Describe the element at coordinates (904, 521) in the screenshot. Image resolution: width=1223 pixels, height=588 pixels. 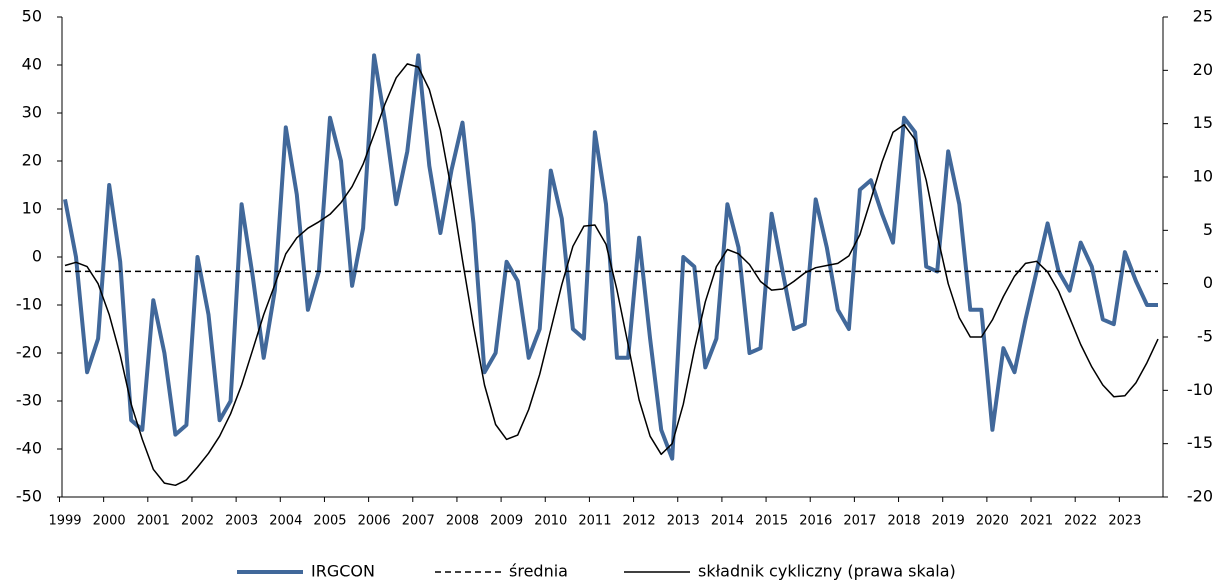
I see `x-tick-label: 2018` at that location.